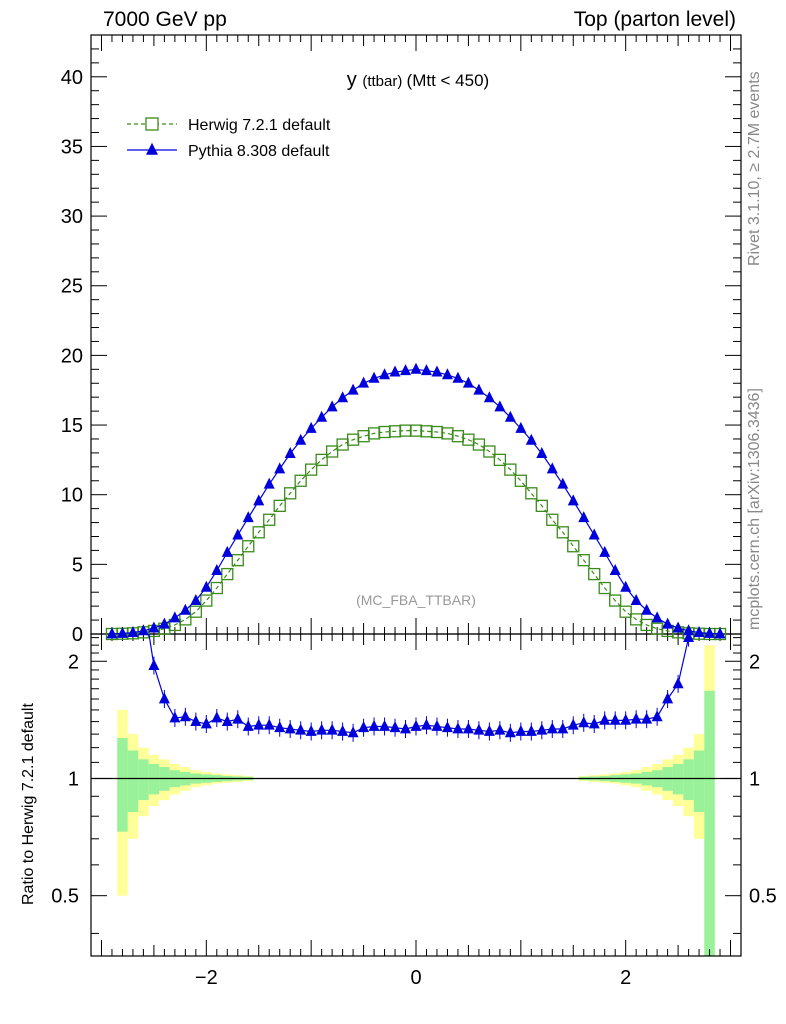 The image size is (786, 1024). I want to click on x-tick-label: 2, so click(625, 978).